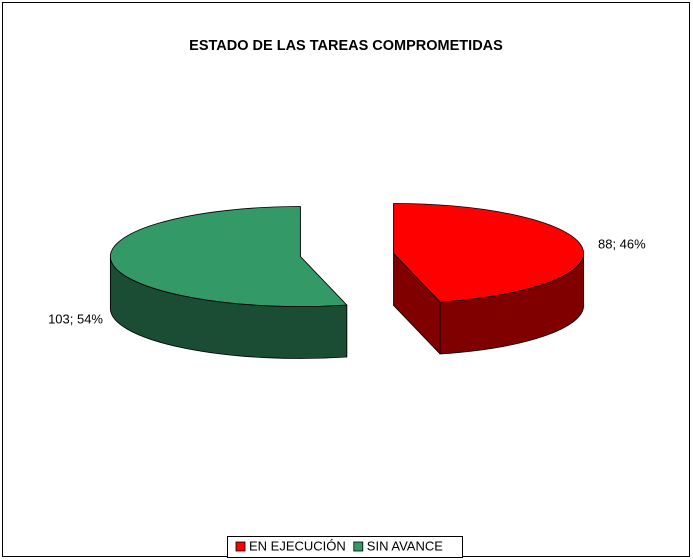 This screenshot has width=693, height=560. I want to click on legend-box, so click(345, 547).